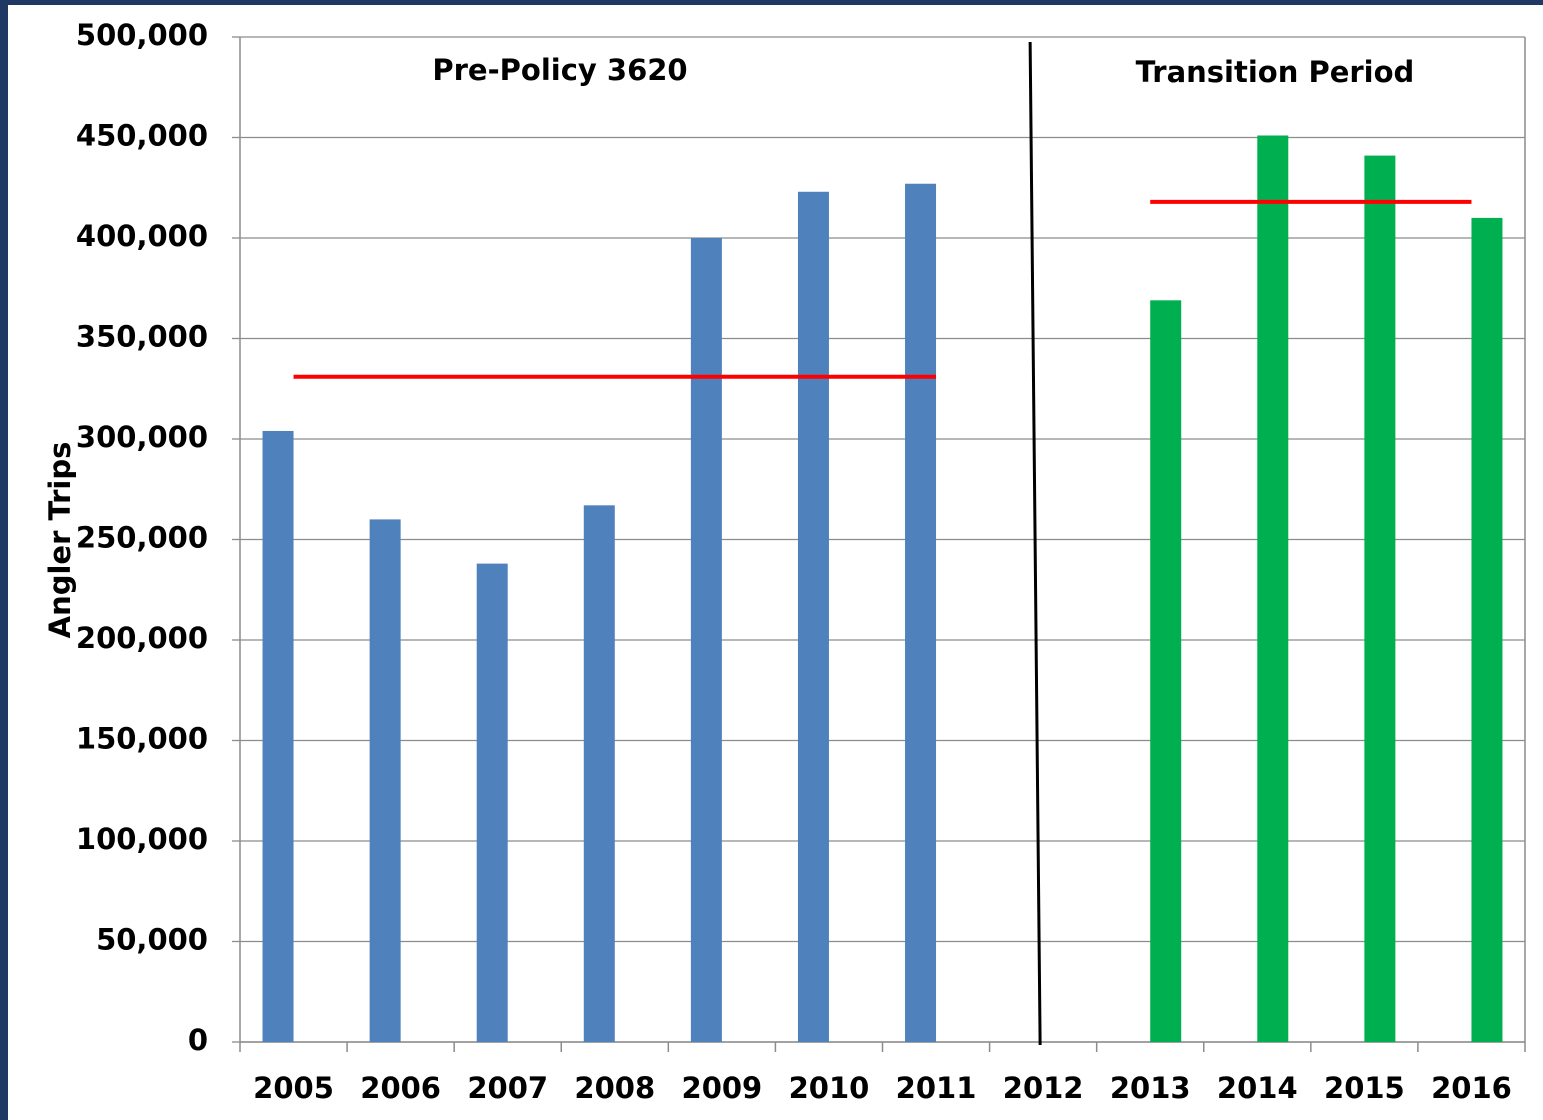 This screenshot has height=1120, width=1543. I want to click on x-tick-label: 2012, so click(1043, 1088).